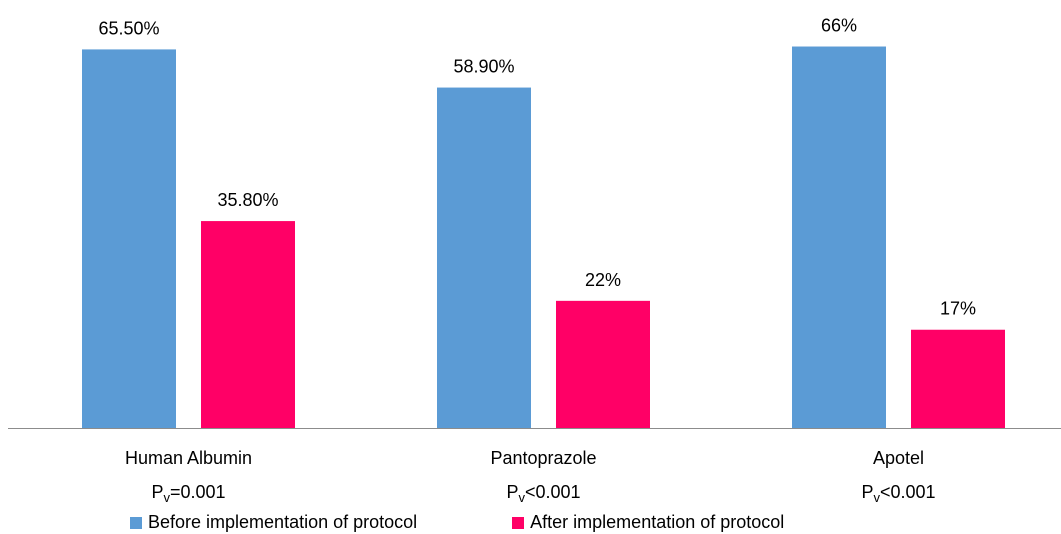 Image resolution: width=1061 pixels, height=534 pixels. What do you see at coordinates (248, 324) in the screenshot?
I see `bar-human-albumin-after` at bounding box center [248, 324].